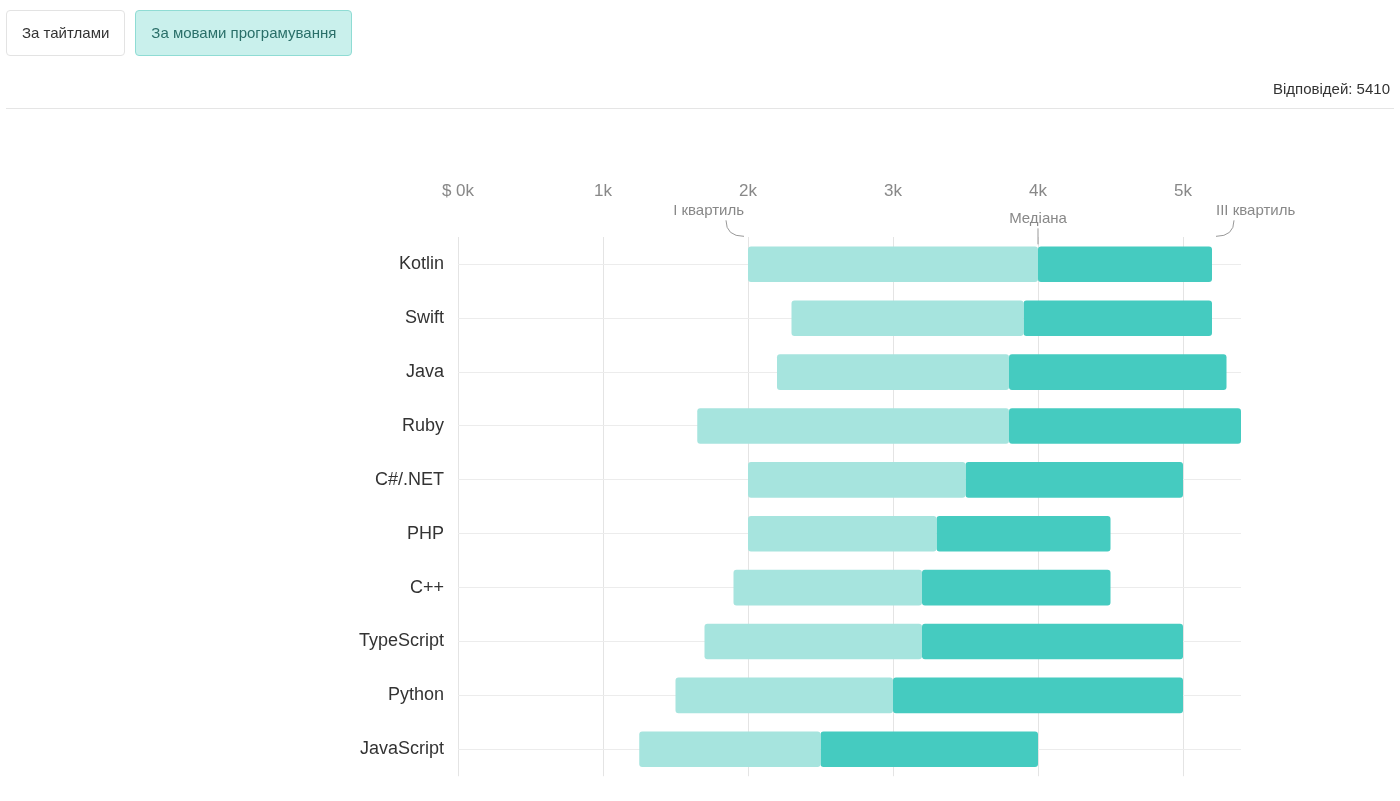 Image resolution: width=1400 pixels, height=801 pixels. What do you see at coordinates (421, 263) in the screenshot?
I see `y-tick-label: Kotlin` at bounding box center [421, 263].